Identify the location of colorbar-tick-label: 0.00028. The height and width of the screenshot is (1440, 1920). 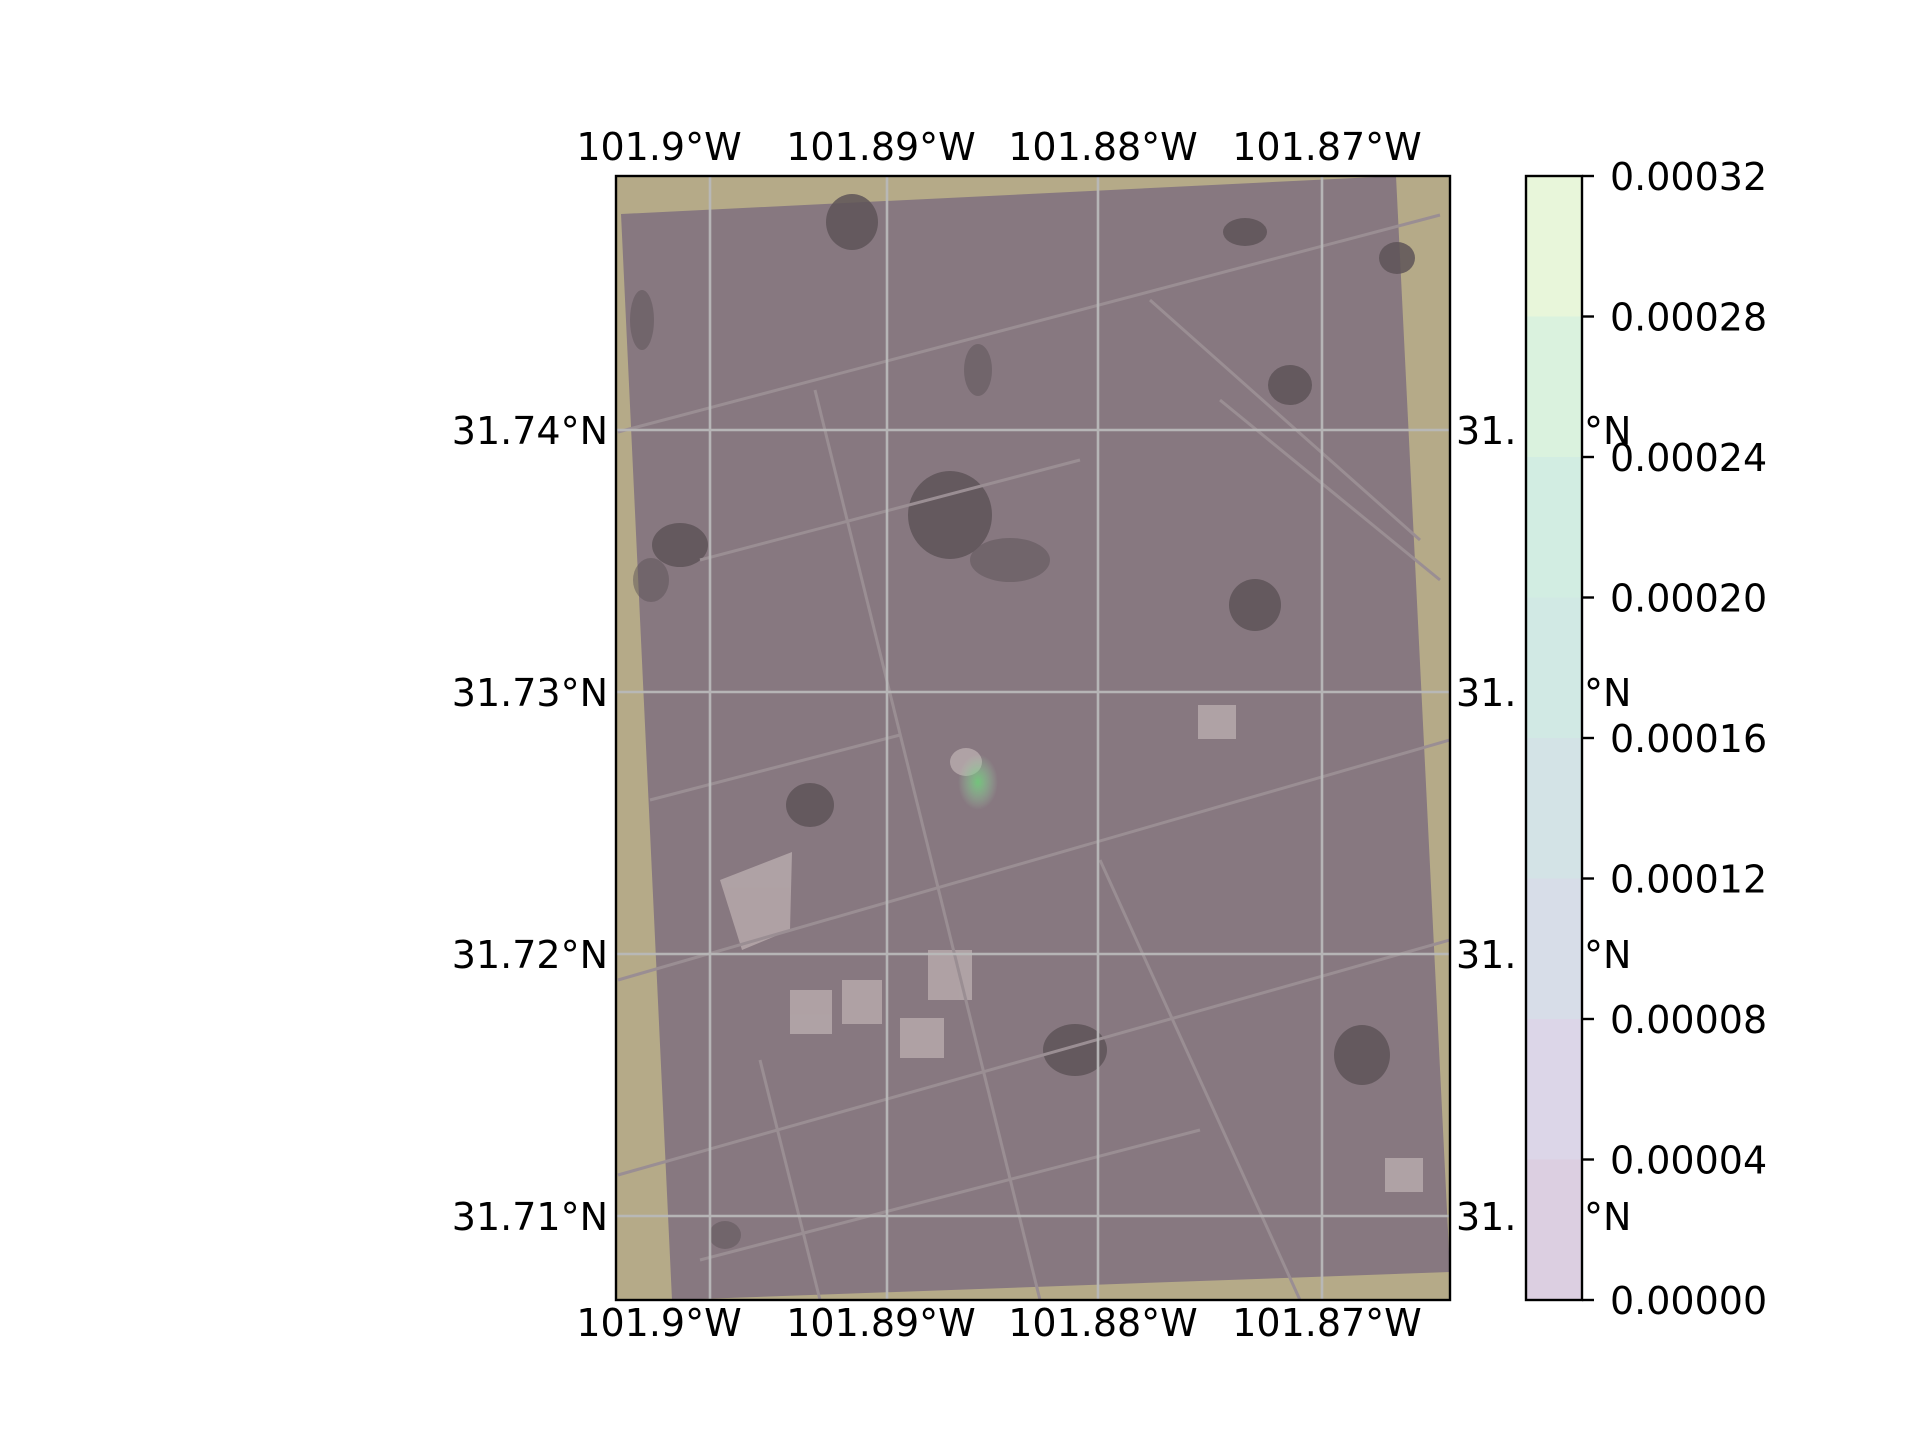
(1688, 318).